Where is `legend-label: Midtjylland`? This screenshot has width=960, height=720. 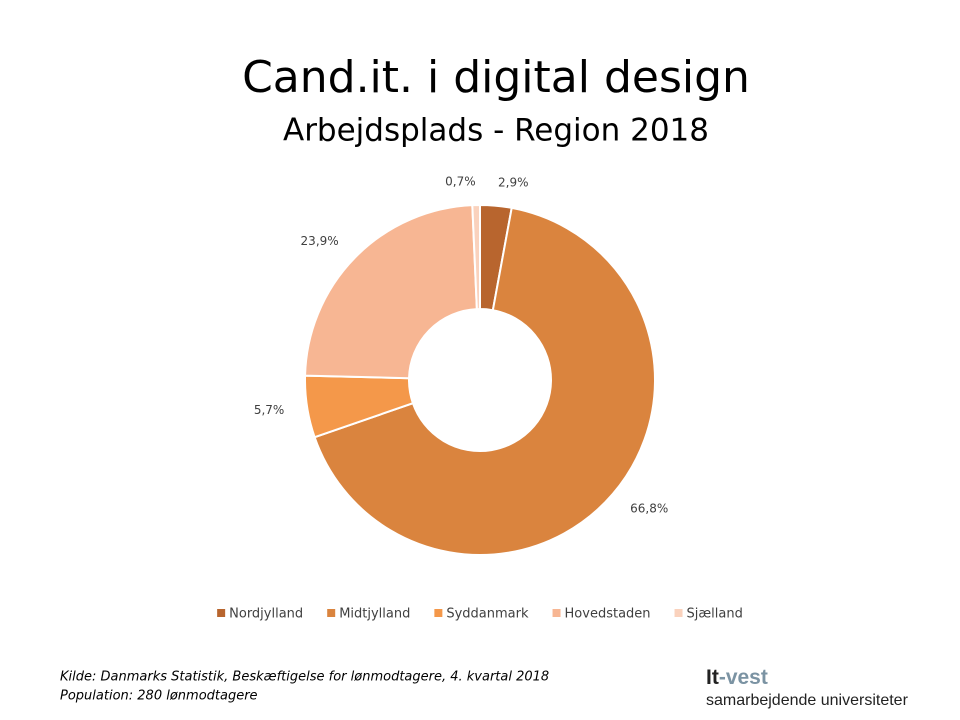 legend-label: Midtjylland is located at coordinates (374, 614).